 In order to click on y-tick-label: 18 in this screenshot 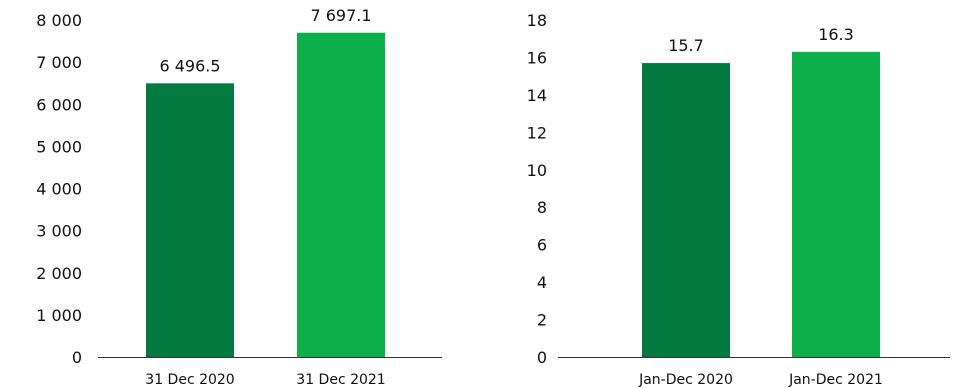, I will do `click(537, 20)`.